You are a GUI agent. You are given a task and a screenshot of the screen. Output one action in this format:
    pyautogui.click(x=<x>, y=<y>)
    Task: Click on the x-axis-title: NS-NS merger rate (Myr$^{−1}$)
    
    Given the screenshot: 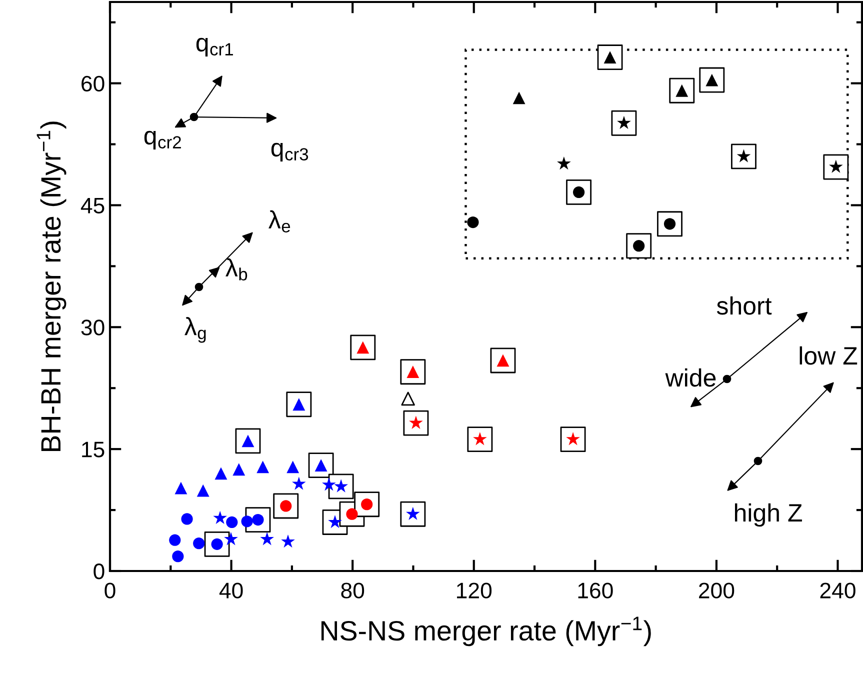 What is the action you would take?
    pyautogui.click(x=486, y=631)
    